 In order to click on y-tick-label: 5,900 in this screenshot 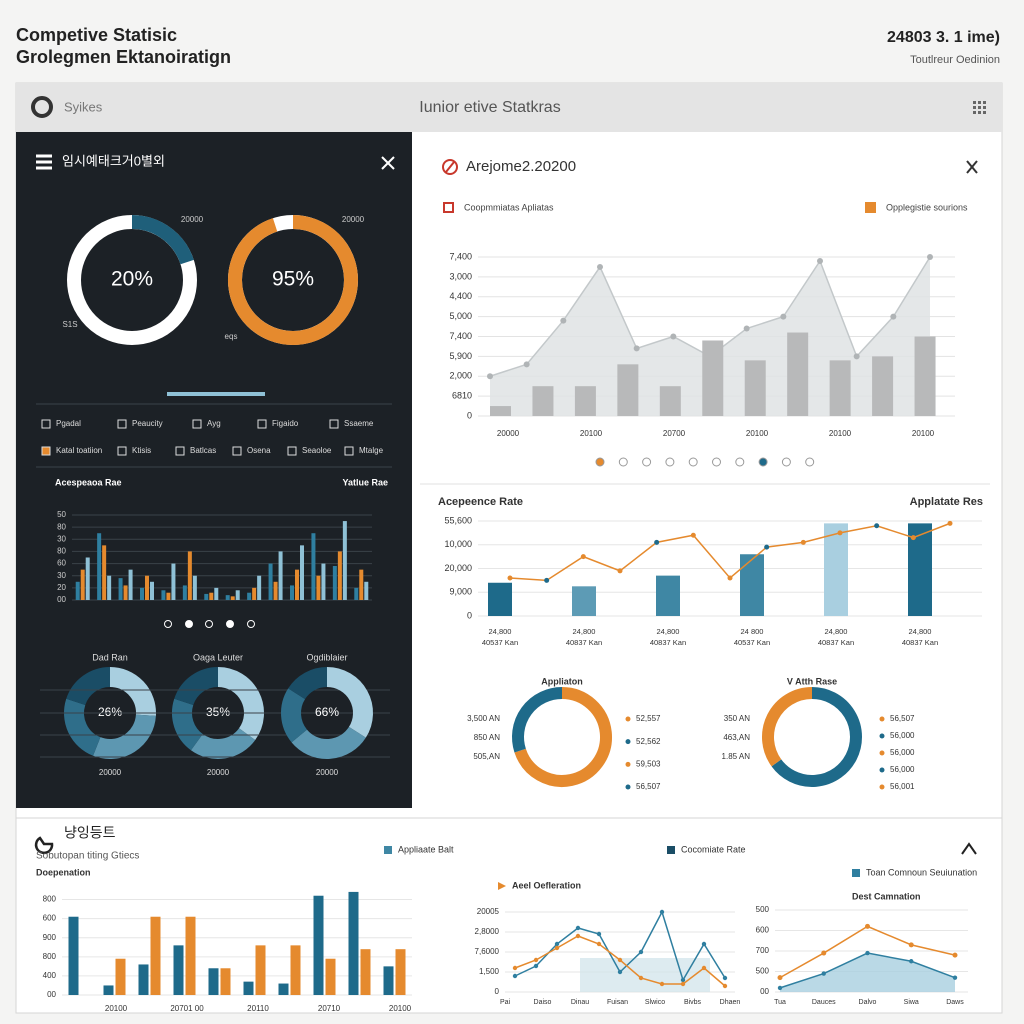, I will do `click(460, 356)`.